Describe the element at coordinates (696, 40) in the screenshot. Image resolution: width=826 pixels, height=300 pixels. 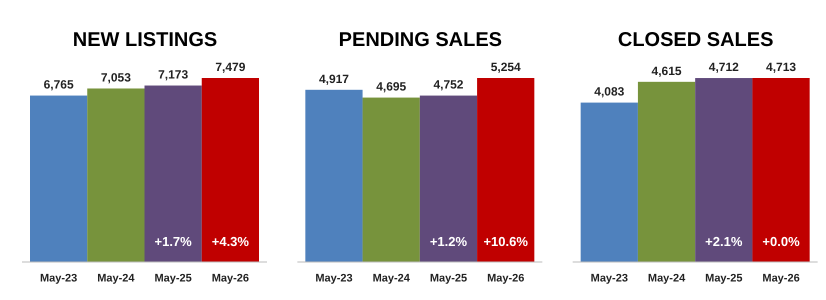
I see `chart-title: CLOSED SALES` at that location.